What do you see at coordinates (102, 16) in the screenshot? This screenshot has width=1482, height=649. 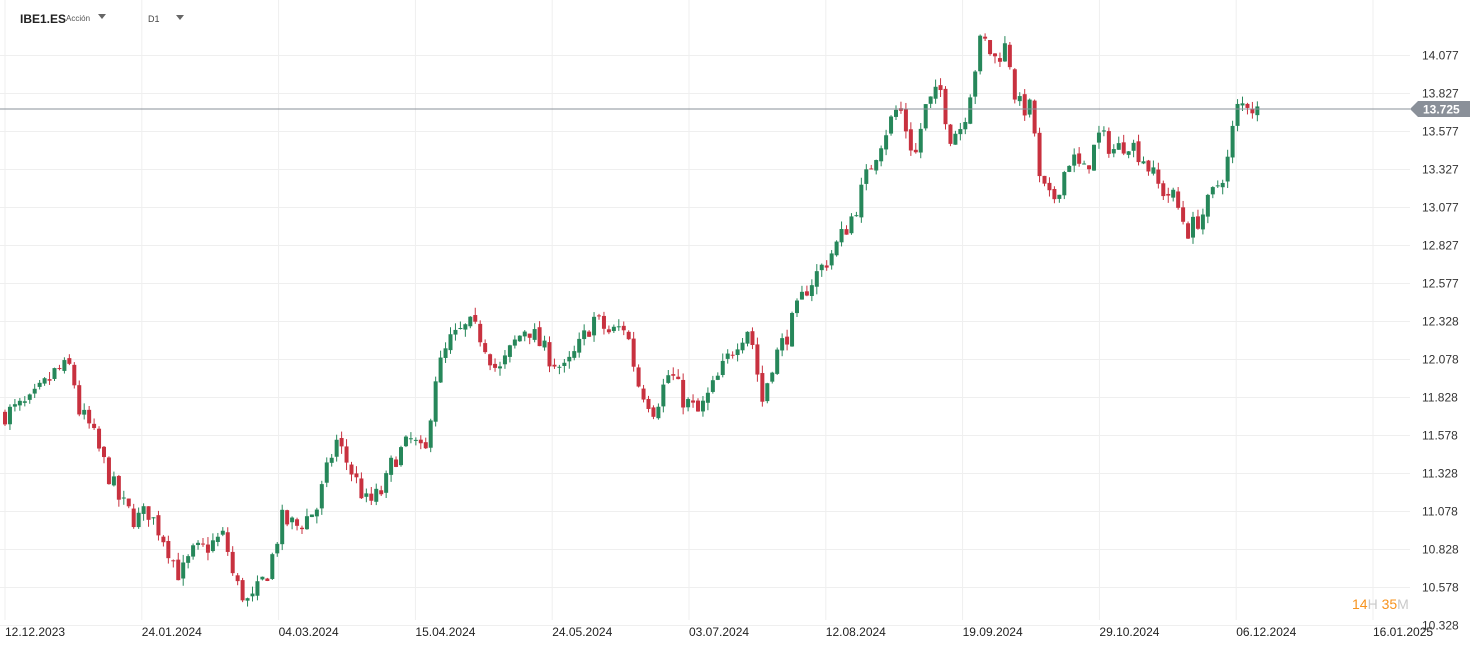 I see `symbol-dropdown-caret-icon` at bounding box center [102, 16].